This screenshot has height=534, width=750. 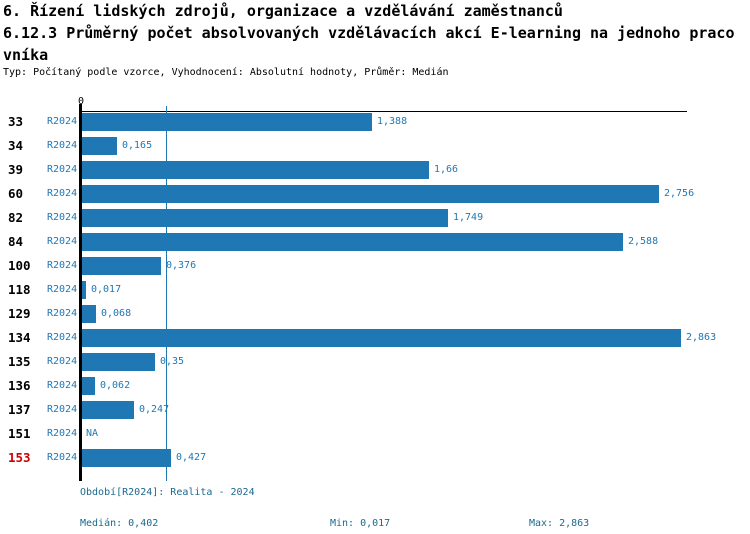 I want to click on chart-row: 134 R2024 2,863, so click(x=375, y=338).